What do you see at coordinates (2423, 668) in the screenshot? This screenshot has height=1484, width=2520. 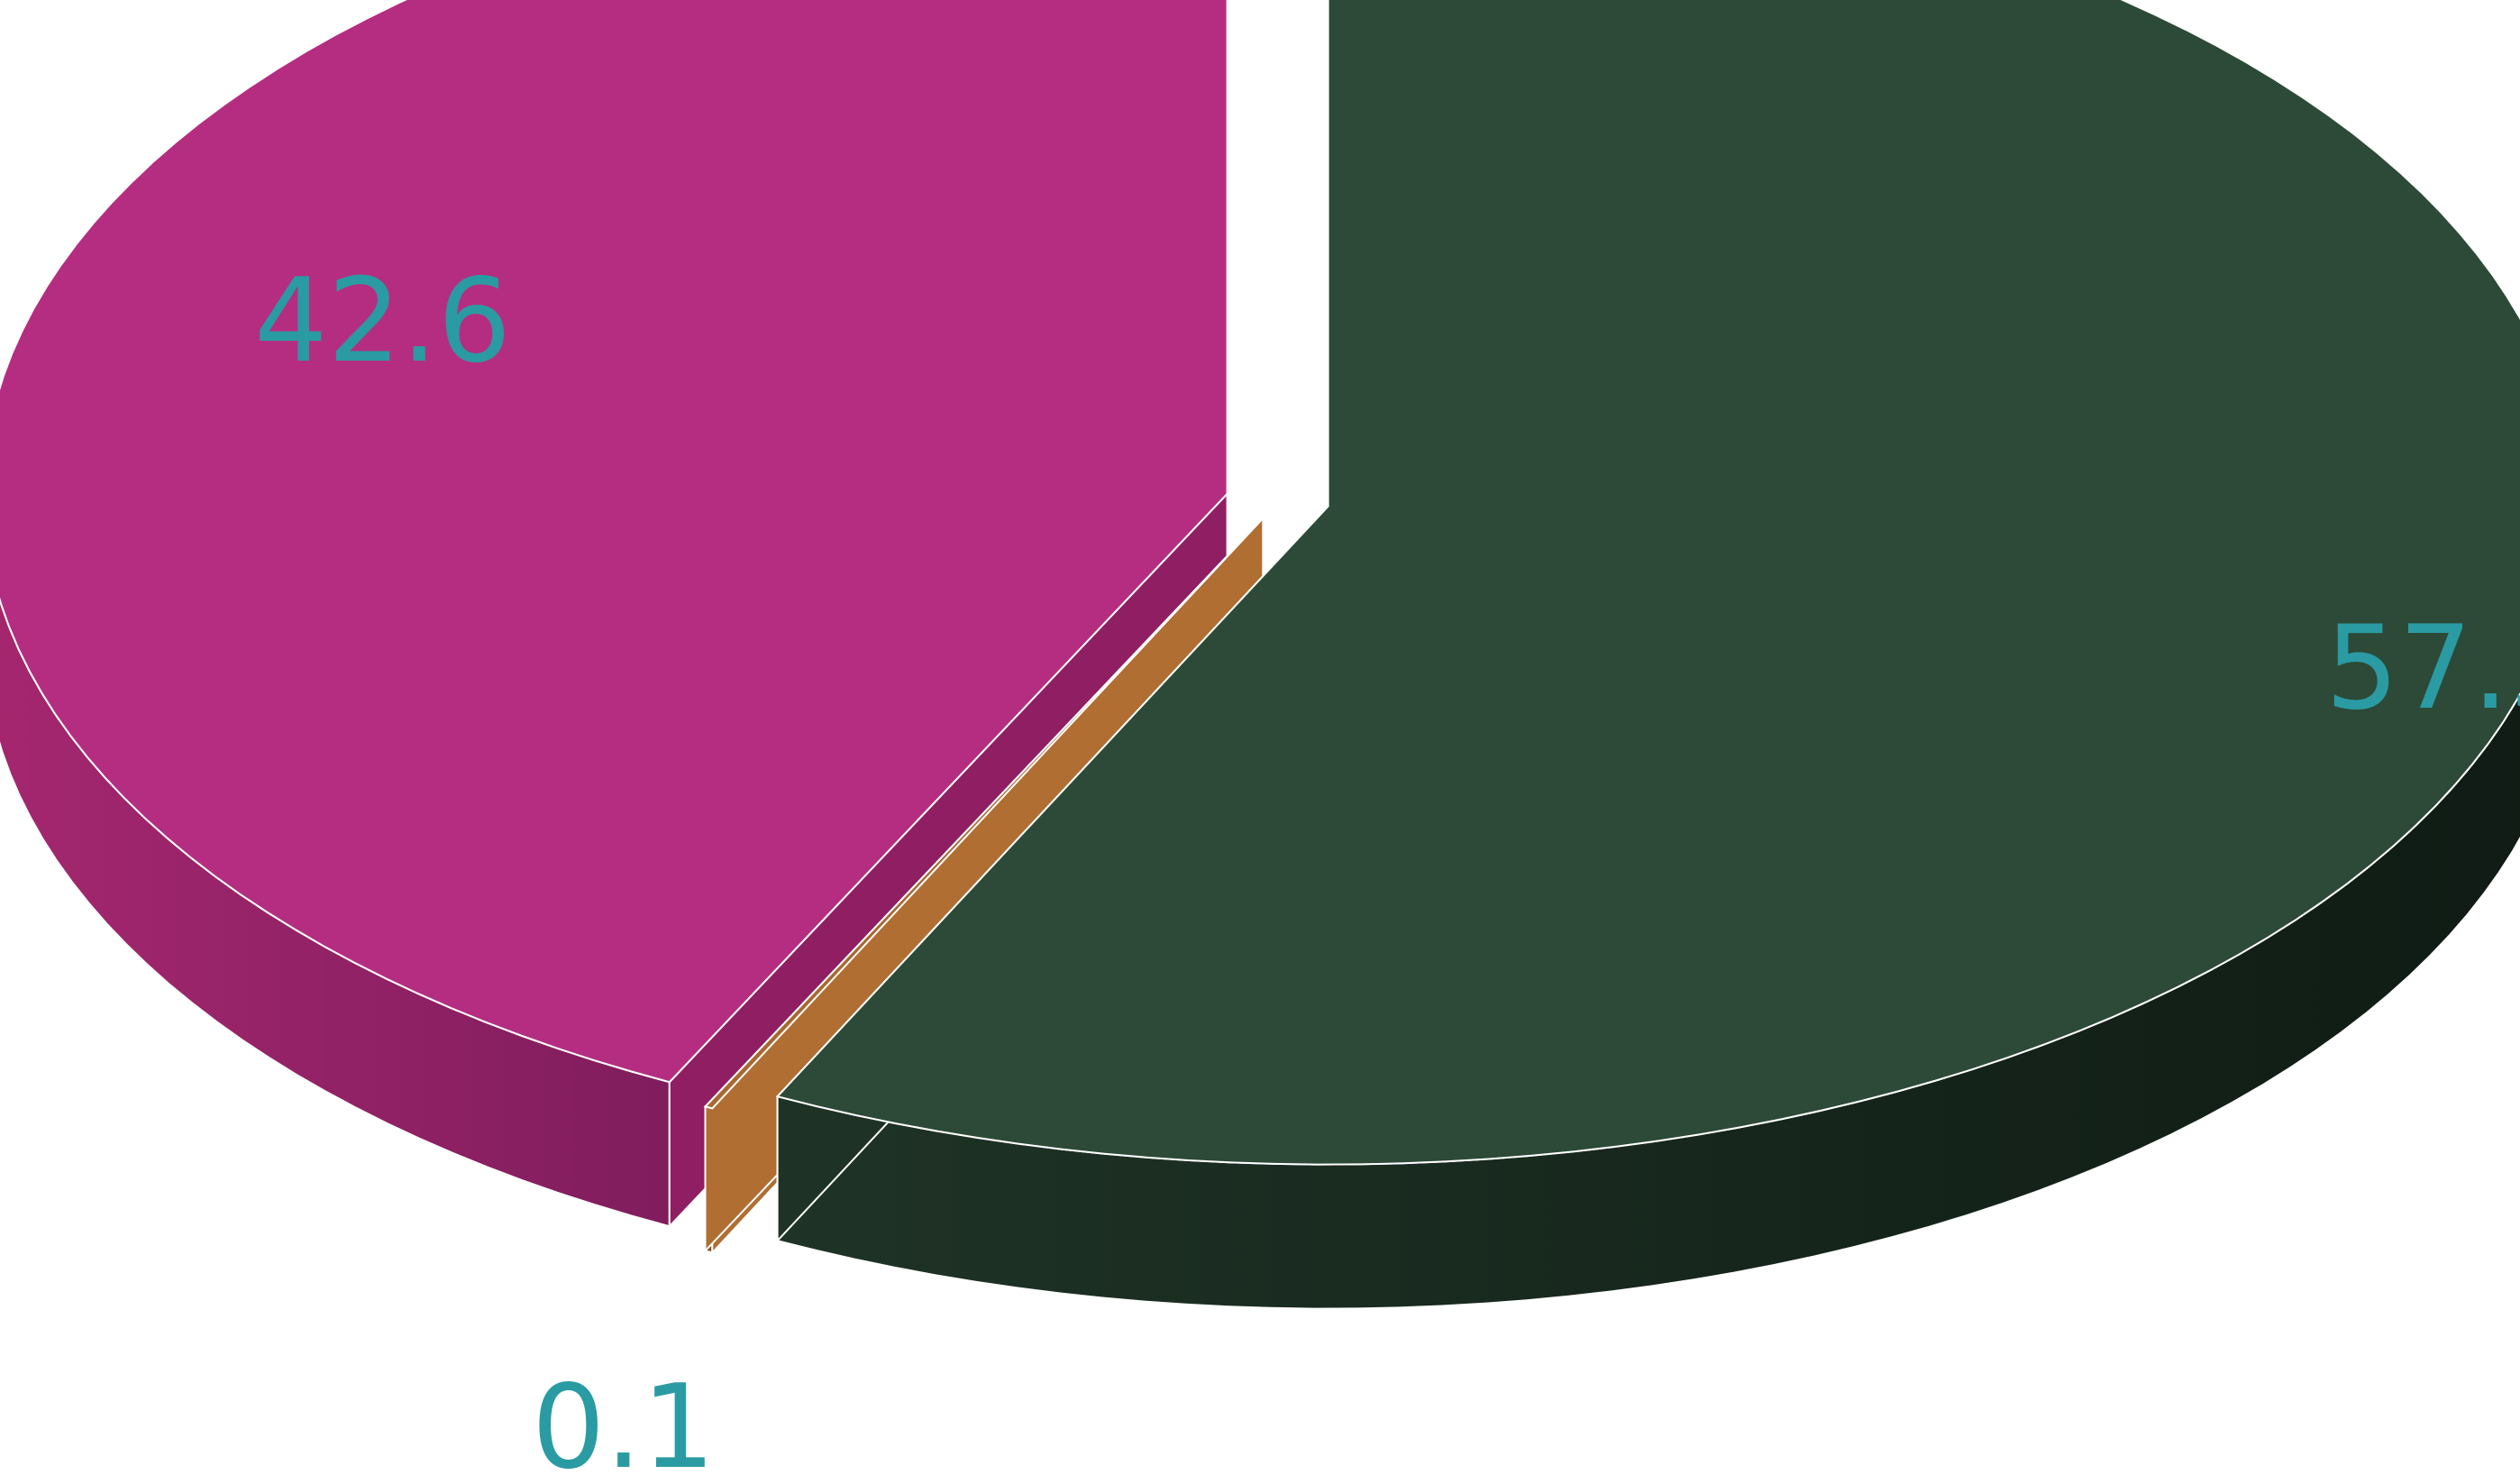 I see `data-label-0: 57.3` at bounding box center [2423, 668].